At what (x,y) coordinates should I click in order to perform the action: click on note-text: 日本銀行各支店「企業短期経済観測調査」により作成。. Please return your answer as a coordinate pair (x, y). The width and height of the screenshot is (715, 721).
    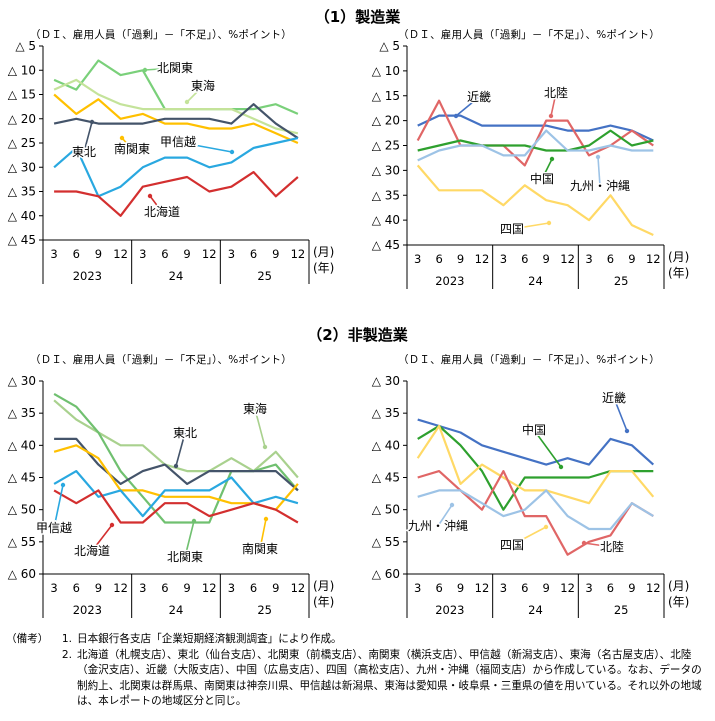
    Looking at the image, I should click on (209, 639).